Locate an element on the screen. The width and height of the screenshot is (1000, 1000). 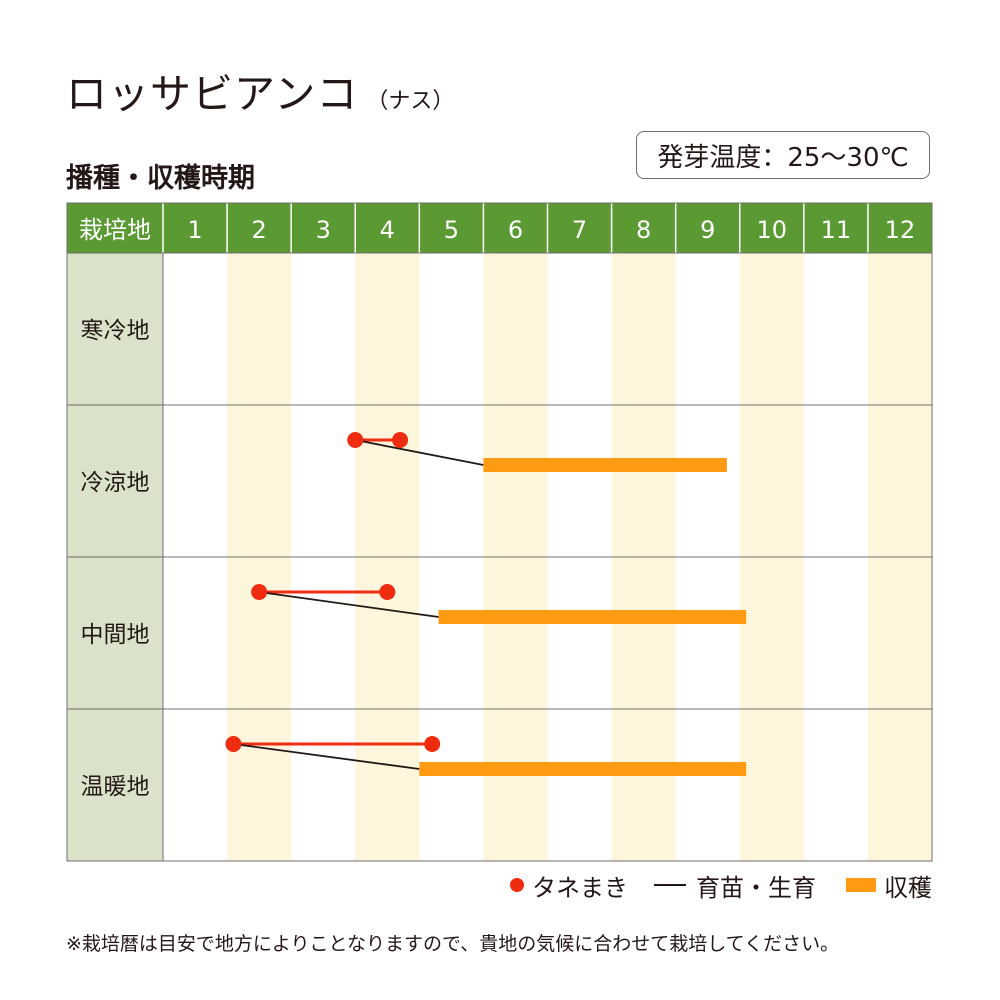
germination-temp-badge: 発芽温度：25～30℃ is located at coordinates (783, 155).